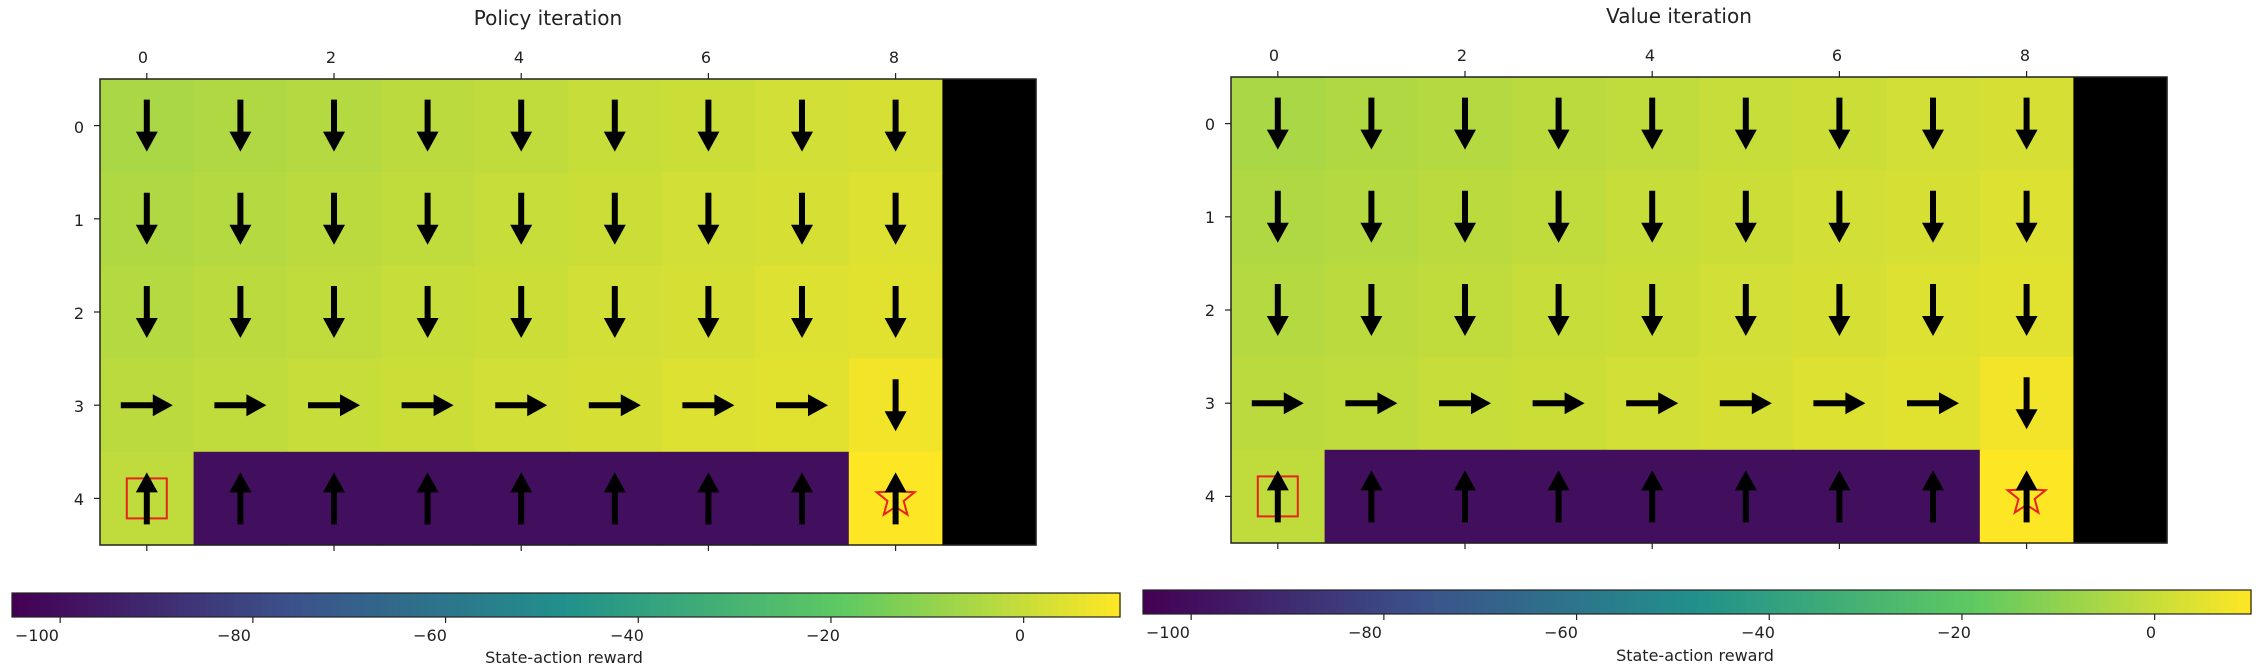 The image size is (2262, 666). Describe the element at coordinates (894, 57) in the screenshot. I see `x-tick-label: 8` at that location.